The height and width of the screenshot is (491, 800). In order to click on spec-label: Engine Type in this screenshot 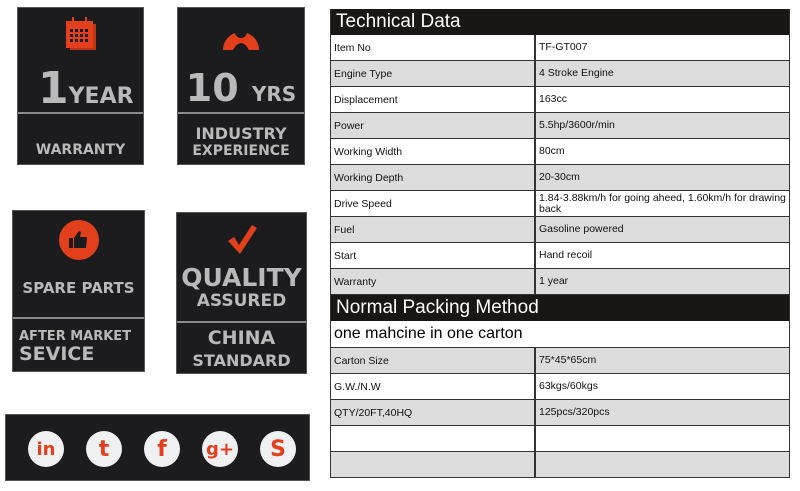, I will do `click(433, 73)`.